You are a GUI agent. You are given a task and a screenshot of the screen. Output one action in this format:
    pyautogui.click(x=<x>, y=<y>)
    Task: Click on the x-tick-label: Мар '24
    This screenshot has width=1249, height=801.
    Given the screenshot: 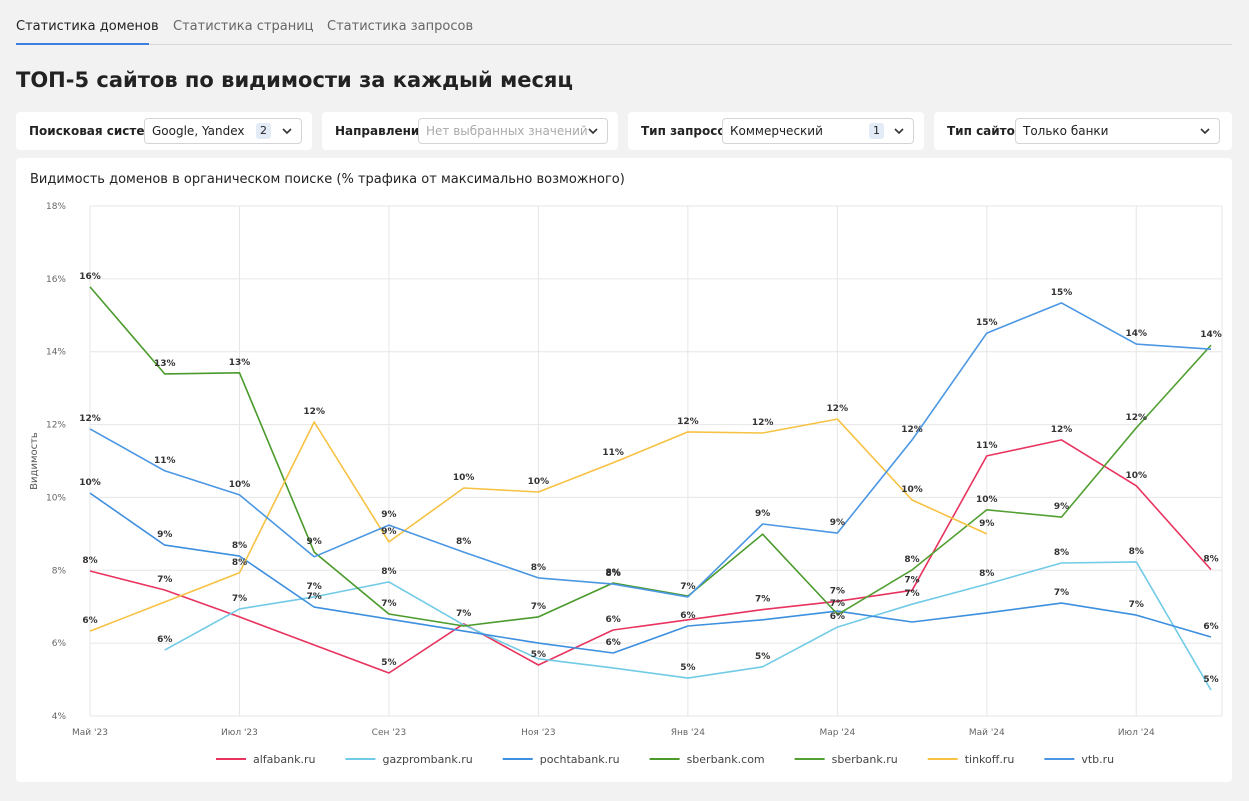 What is the action you would take?
    pyautogui.click(x=837, y=733)
    